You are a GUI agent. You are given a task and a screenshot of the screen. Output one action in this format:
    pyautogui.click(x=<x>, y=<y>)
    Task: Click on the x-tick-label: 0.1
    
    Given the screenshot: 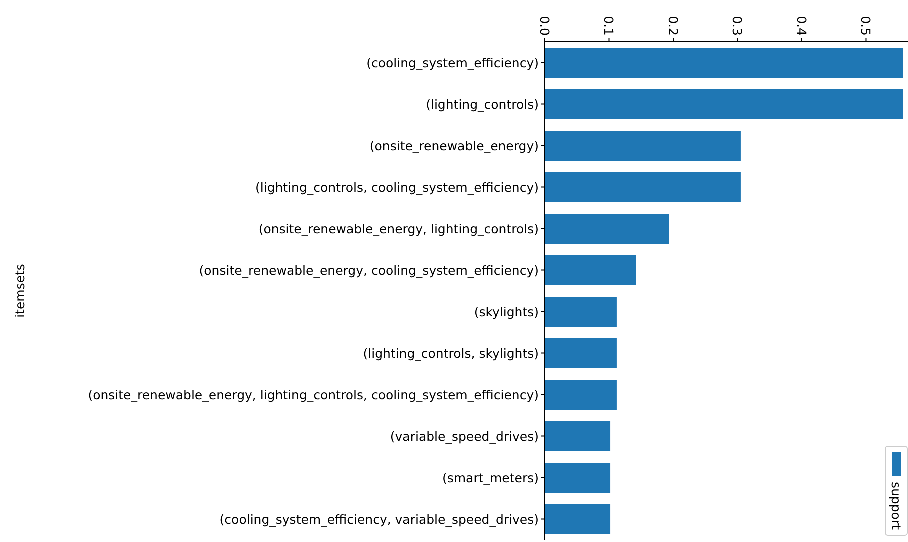 What is the action you would take?
    pyautogui.click(x=609, y=26)
    